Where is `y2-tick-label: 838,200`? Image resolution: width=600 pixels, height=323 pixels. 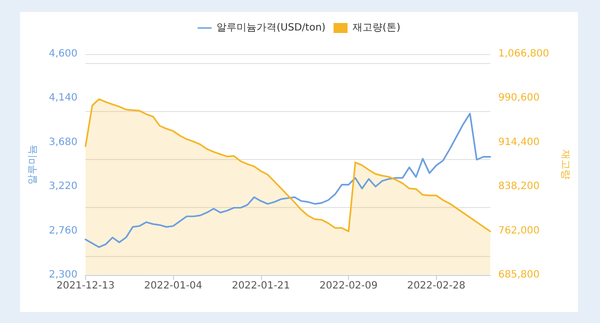
y2-tick-label: 838,200 is located at coordinates (519, 186).